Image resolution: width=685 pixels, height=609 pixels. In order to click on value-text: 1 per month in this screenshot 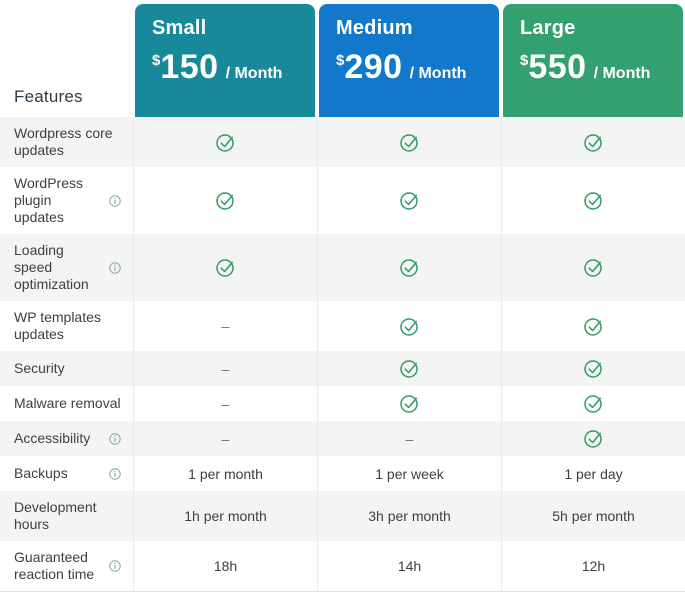, I will do `click(225, 473)`.